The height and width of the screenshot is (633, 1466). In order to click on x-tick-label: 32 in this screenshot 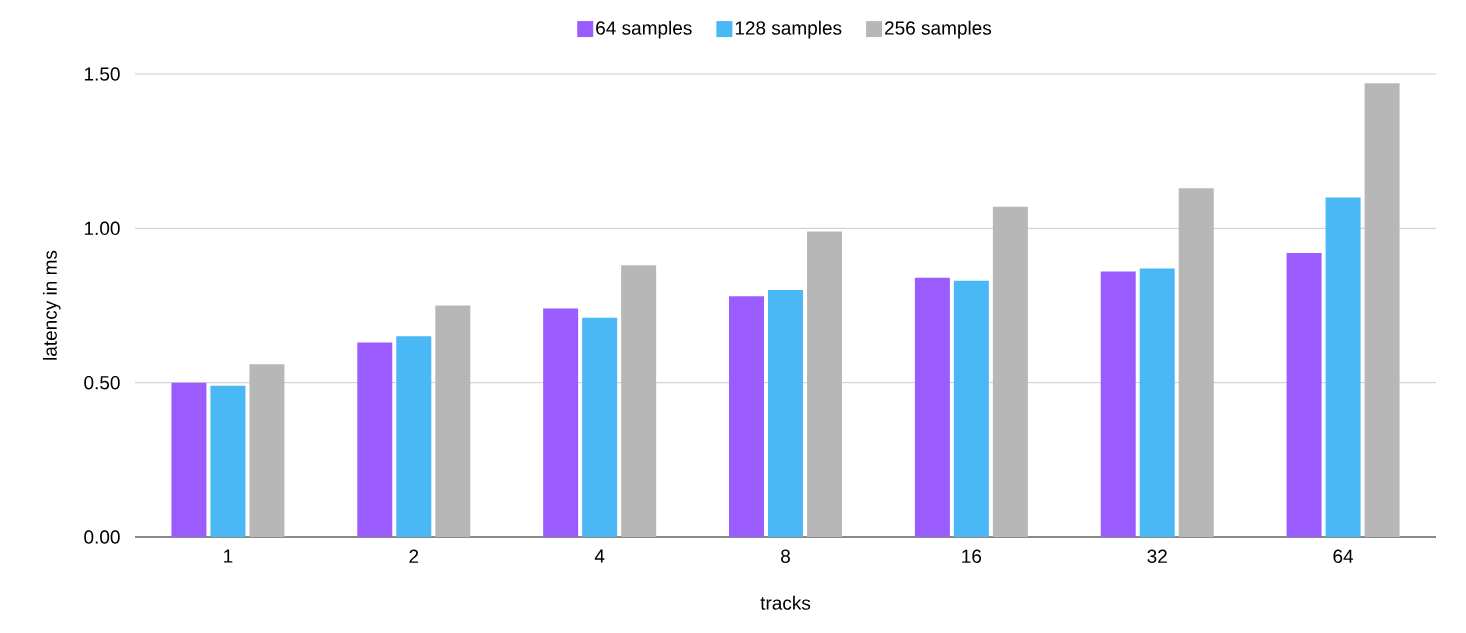, I will do `click(1157, 556)`.